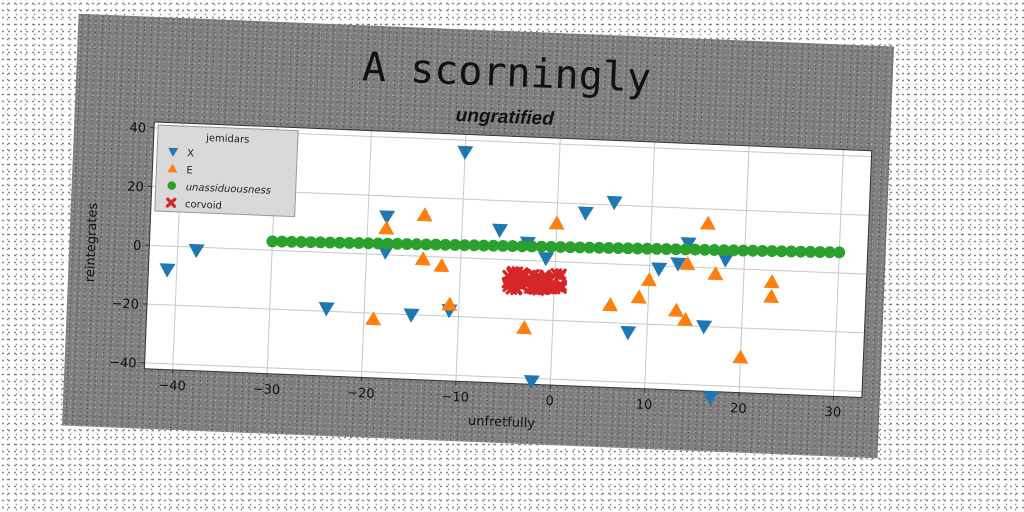 Image resolution: width=1024 pixels, height=512 pixels. What do you see at coordinates (226, 171) in the screenshot?
I see `legend: jemidars XEunassiduousnesscorvoid` at bounding box center [226, 171].